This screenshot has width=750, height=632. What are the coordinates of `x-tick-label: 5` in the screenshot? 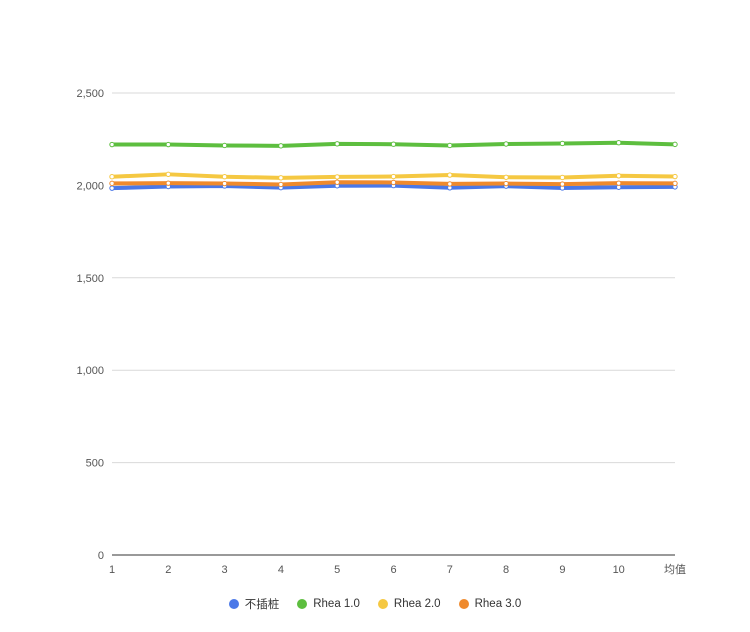 It's located at (337, 570).